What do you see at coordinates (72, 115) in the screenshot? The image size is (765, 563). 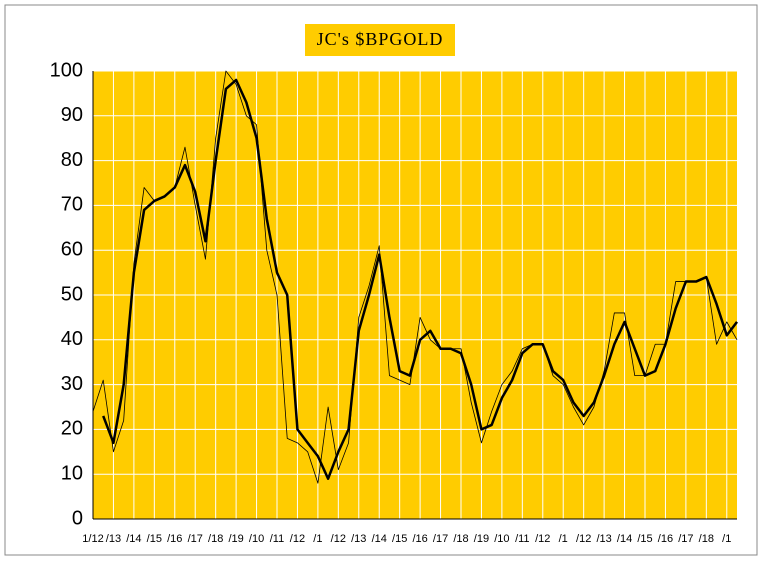 I see `y-tick-label: 90` at bounding box center [72, 115].